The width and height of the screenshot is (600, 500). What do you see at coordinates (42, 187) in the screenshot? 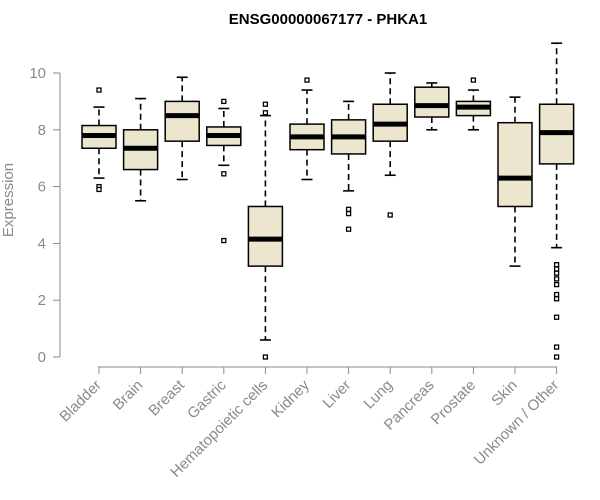
I see `y-tick-label: 6` at bounding box center [42, 187].